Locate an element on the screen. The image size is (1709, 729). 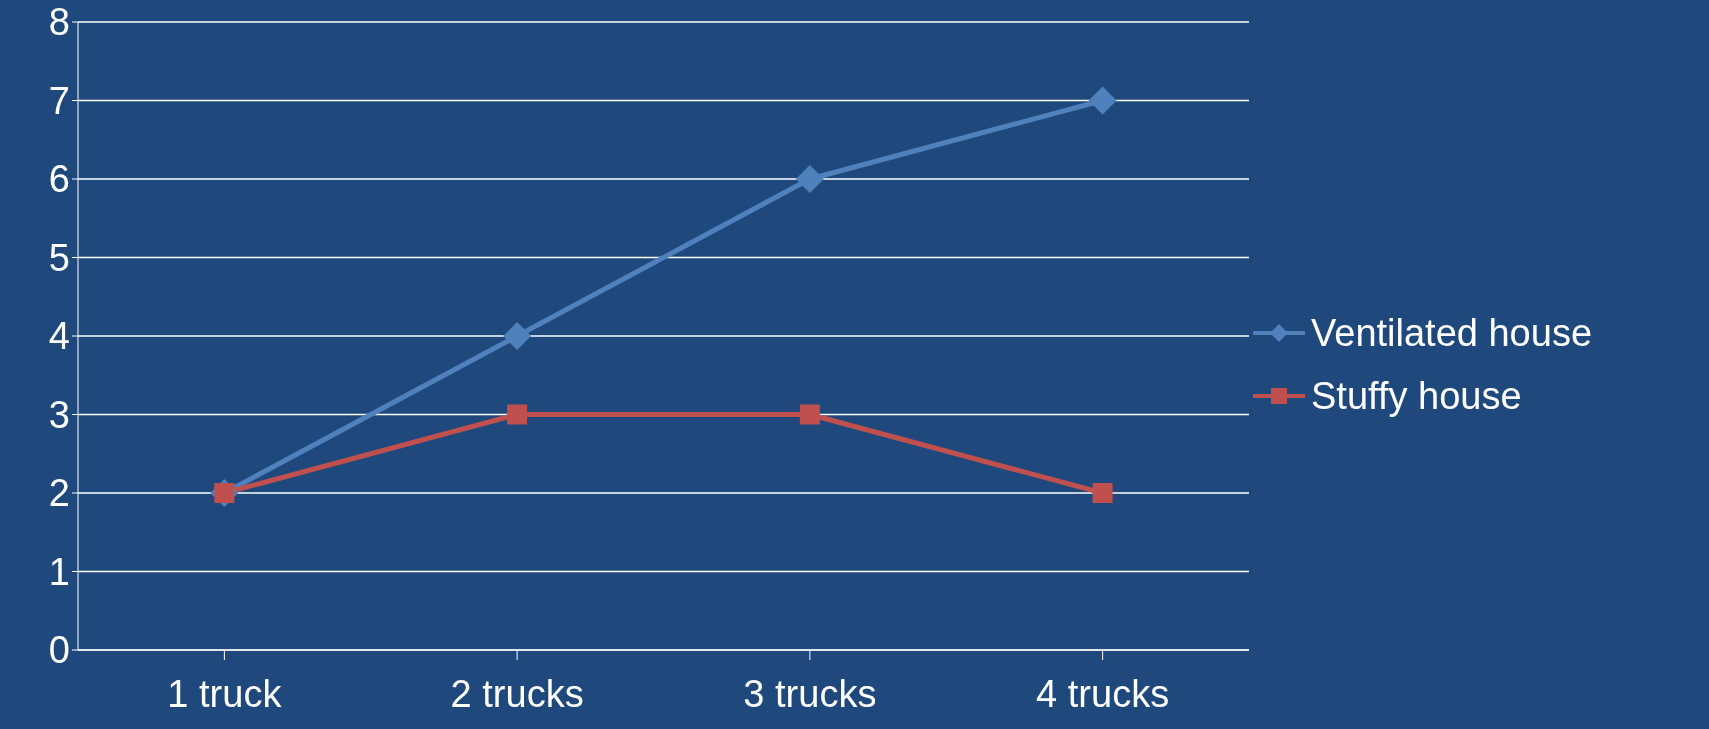
x-tick-label: 3 trucks is located at coordinates (810, 693).